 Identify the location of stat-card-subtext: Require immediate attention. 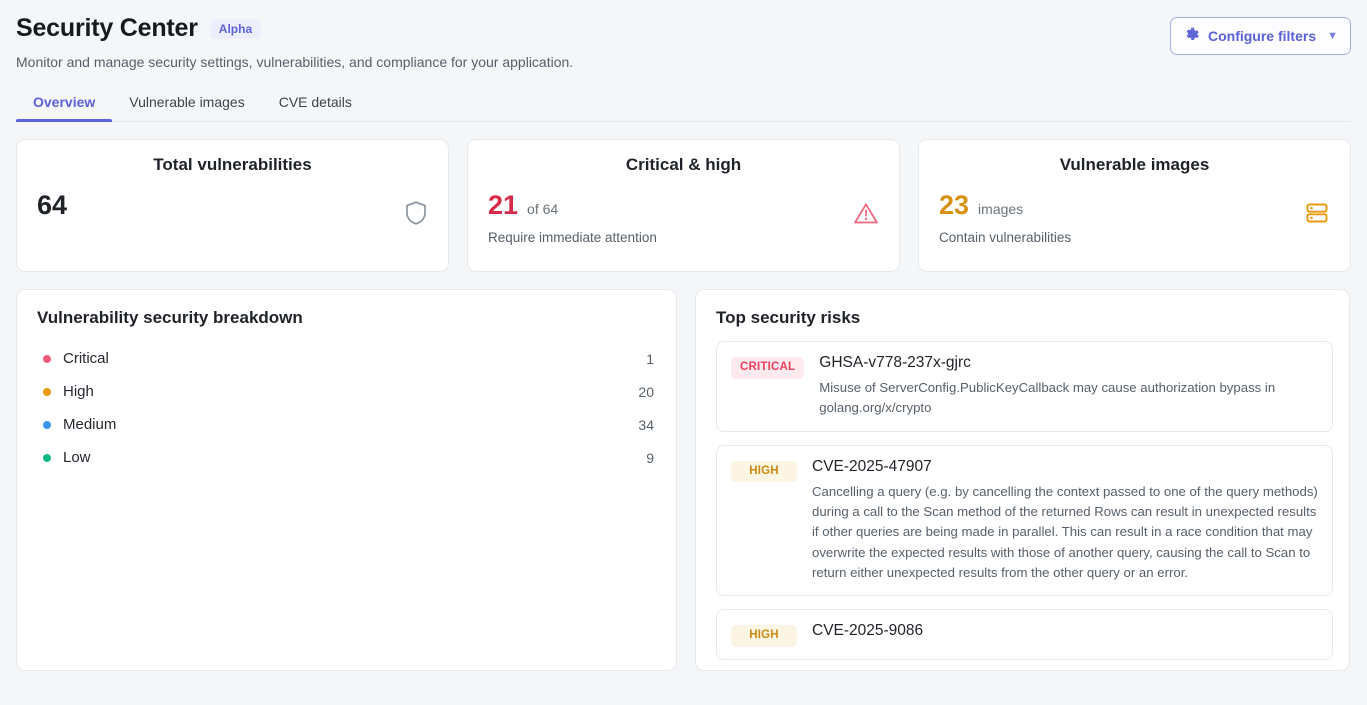
(572, 237).